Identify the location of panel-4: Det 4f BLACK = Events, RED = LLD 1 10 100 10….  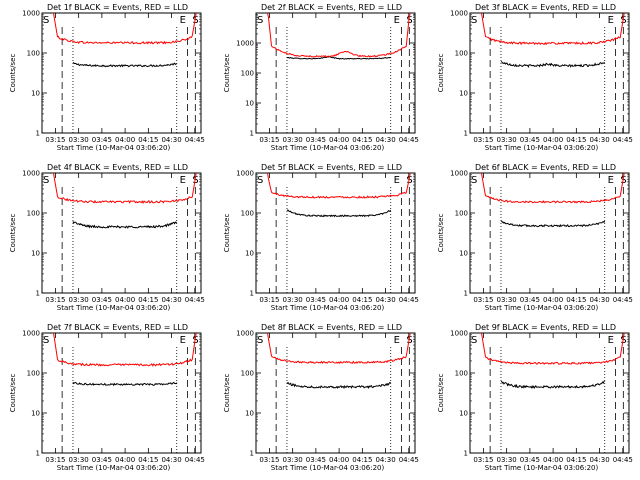
(107, 237).